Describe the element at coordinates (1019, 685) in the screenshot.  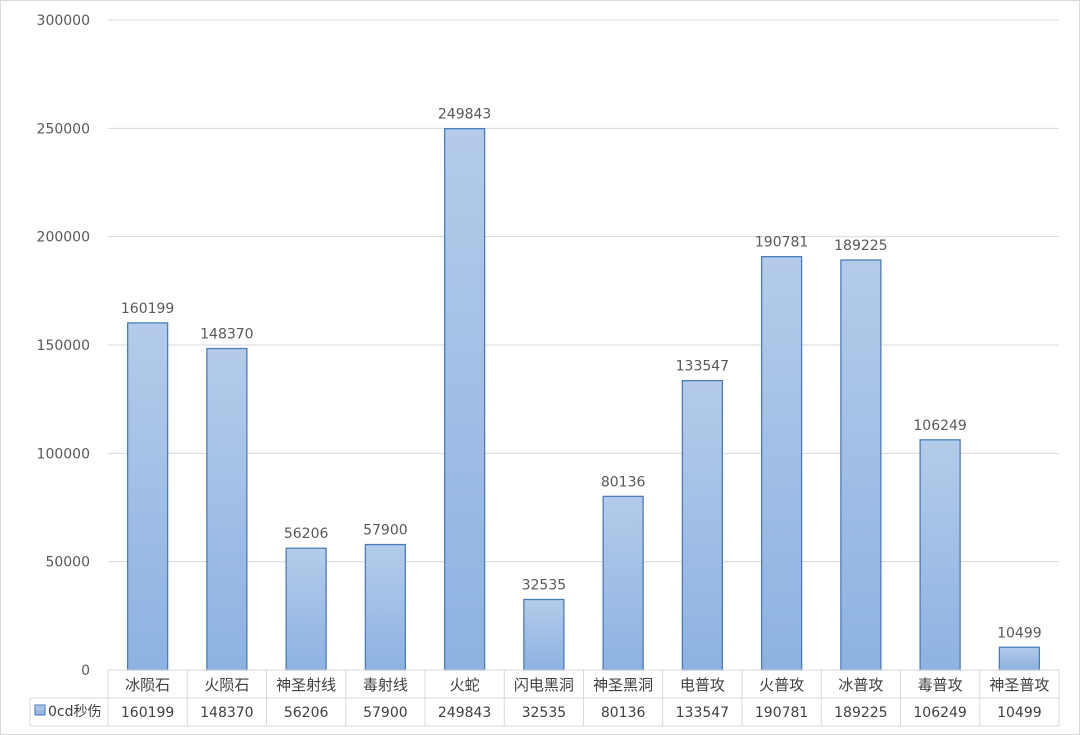
I see `category-label: 神圣普攻` at that location.